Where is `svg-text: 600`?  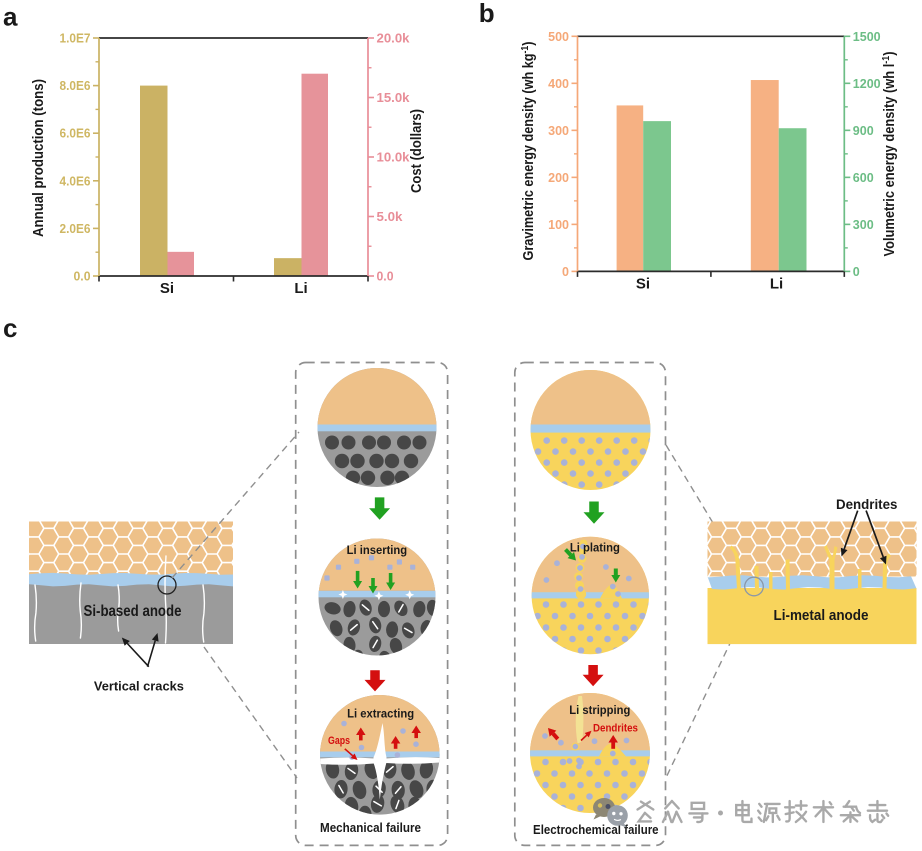
svg-text: 600 is located at coordinates (863, 178).